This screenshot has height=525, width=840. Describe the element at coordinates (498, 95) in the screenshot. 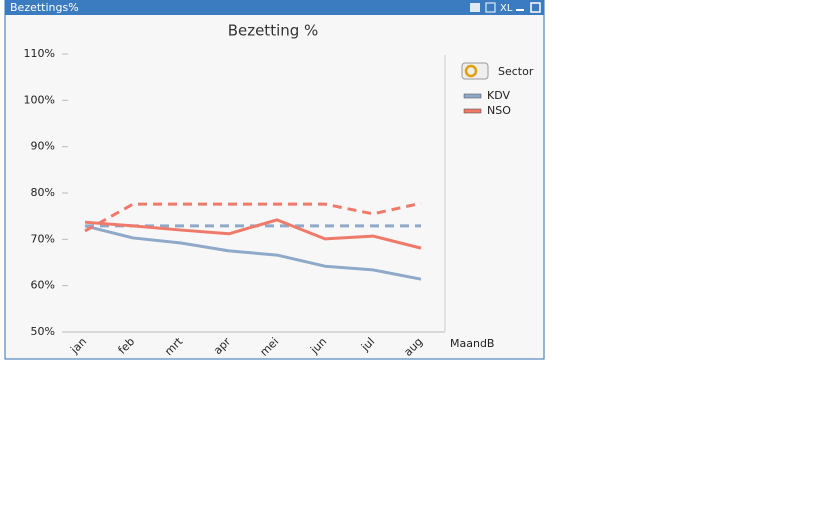

I see `legend-label: KDV` at that location.